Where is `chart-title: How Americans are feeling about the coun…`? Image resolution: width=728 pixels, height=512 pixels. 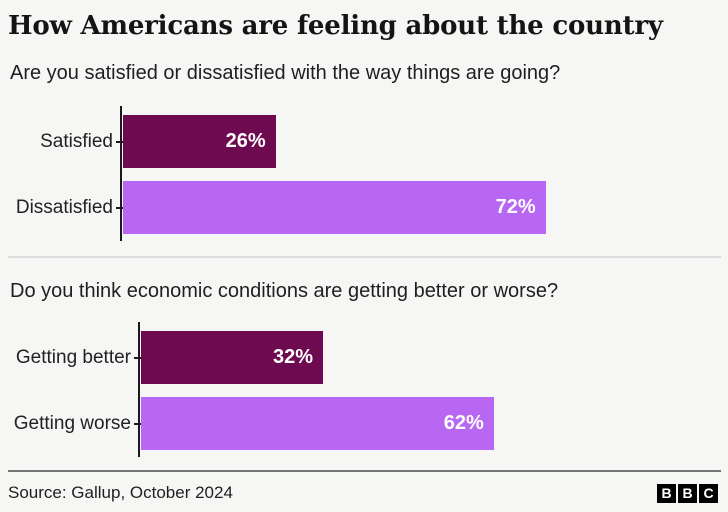
chart-title: How Americans are feeling about the coun… is located at coordinates (335, 26).